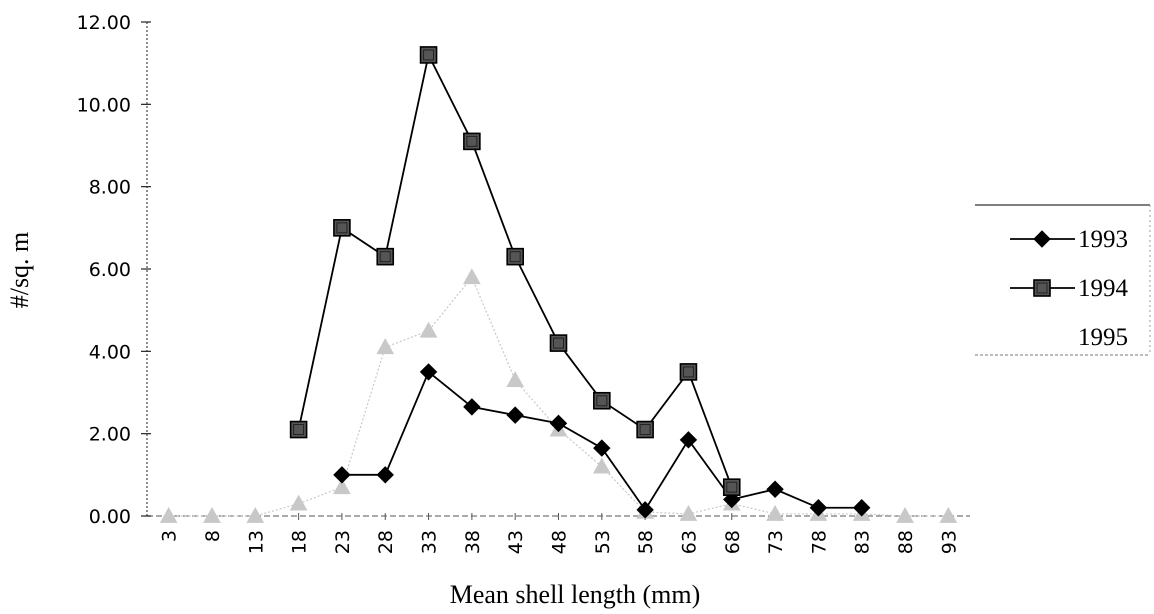 The height and width of the screenshot is (614, 1154). I want to click on y-tick-label: 6.00, so click(110, 270).